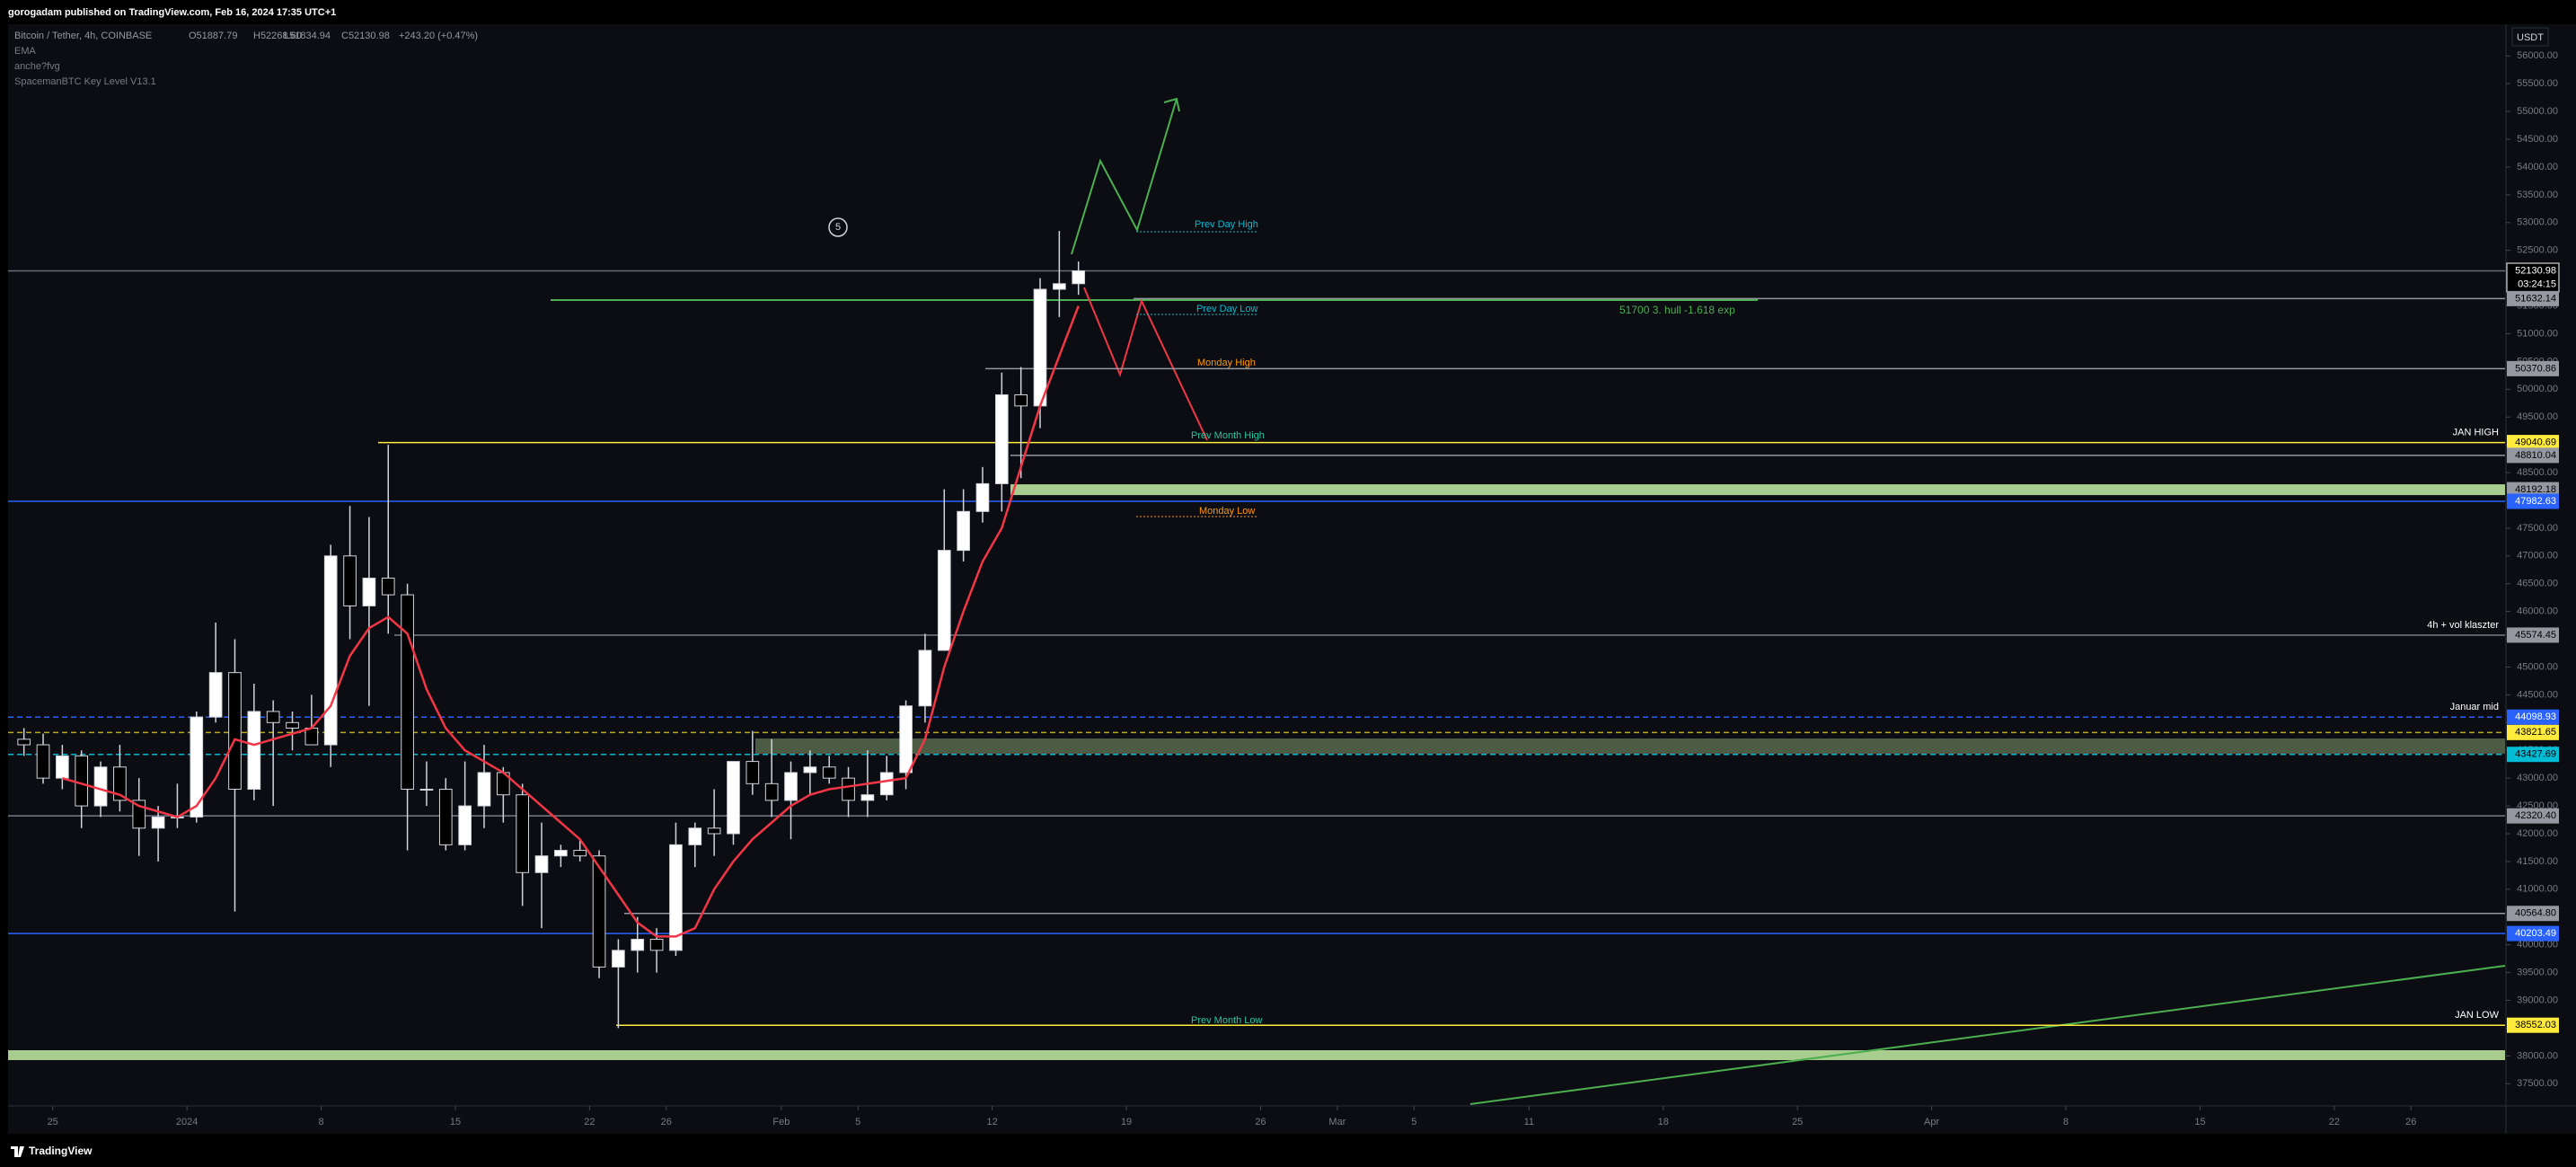 The height and width of the screenshot is (1167, 2576). Describe the element at coordinates (2537, 945) in the screenshot. I see `y-tick-label: 40000.00` at that location.